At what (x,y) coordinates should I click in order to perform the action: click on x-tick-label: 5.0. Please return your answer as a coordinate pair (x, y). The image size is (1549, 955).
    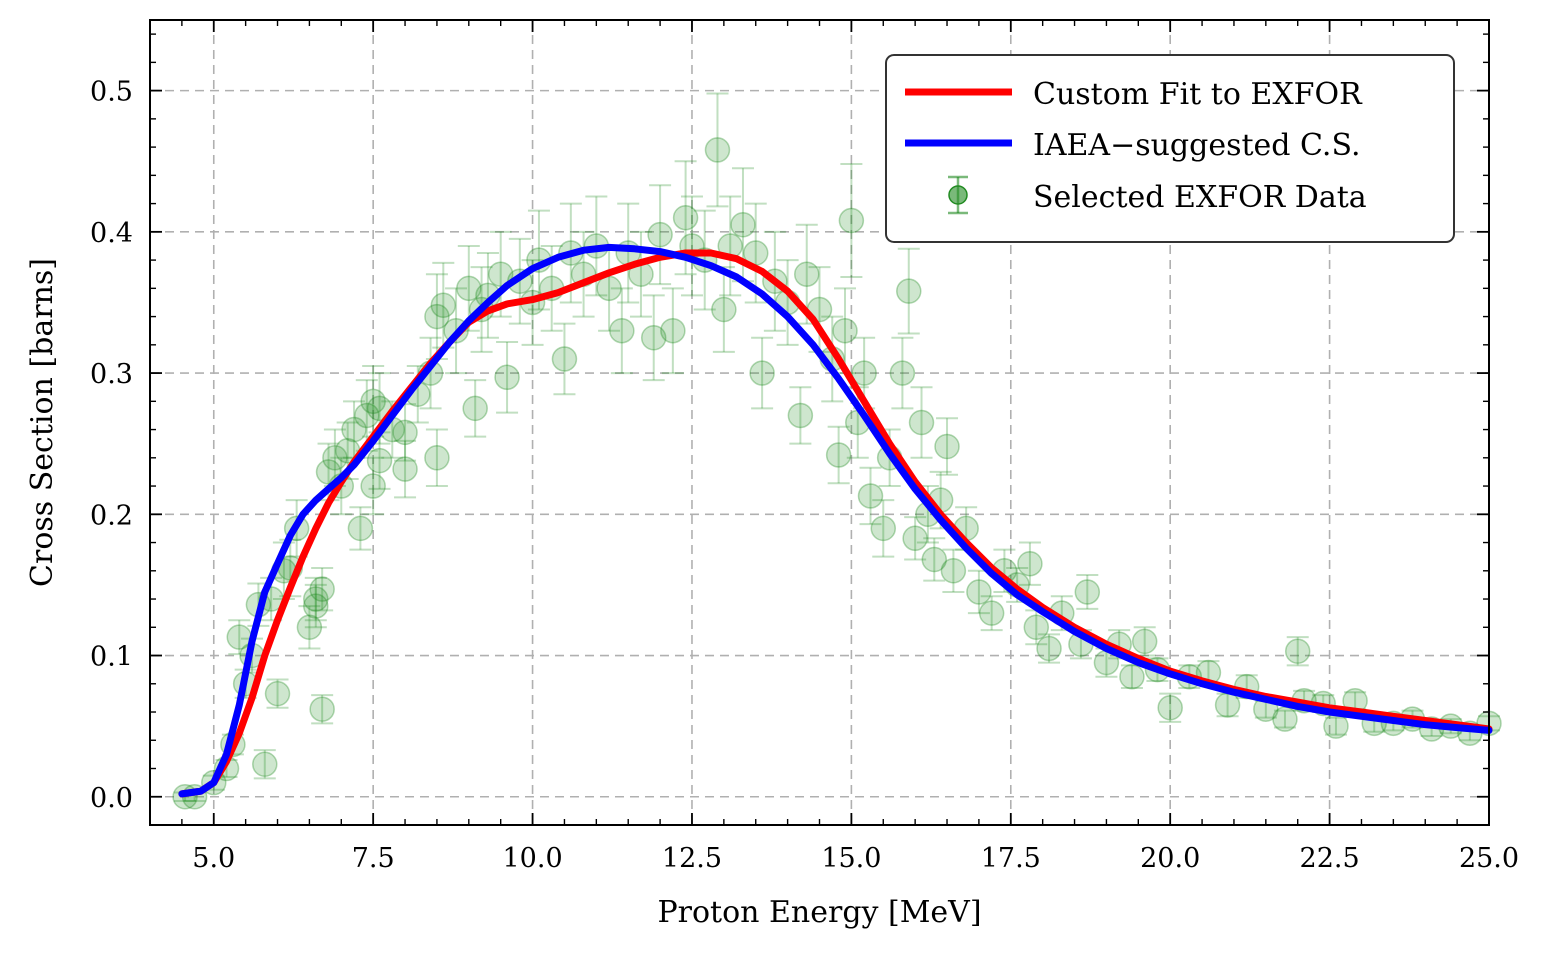
    Looking at the image, I should click on (213, 858).